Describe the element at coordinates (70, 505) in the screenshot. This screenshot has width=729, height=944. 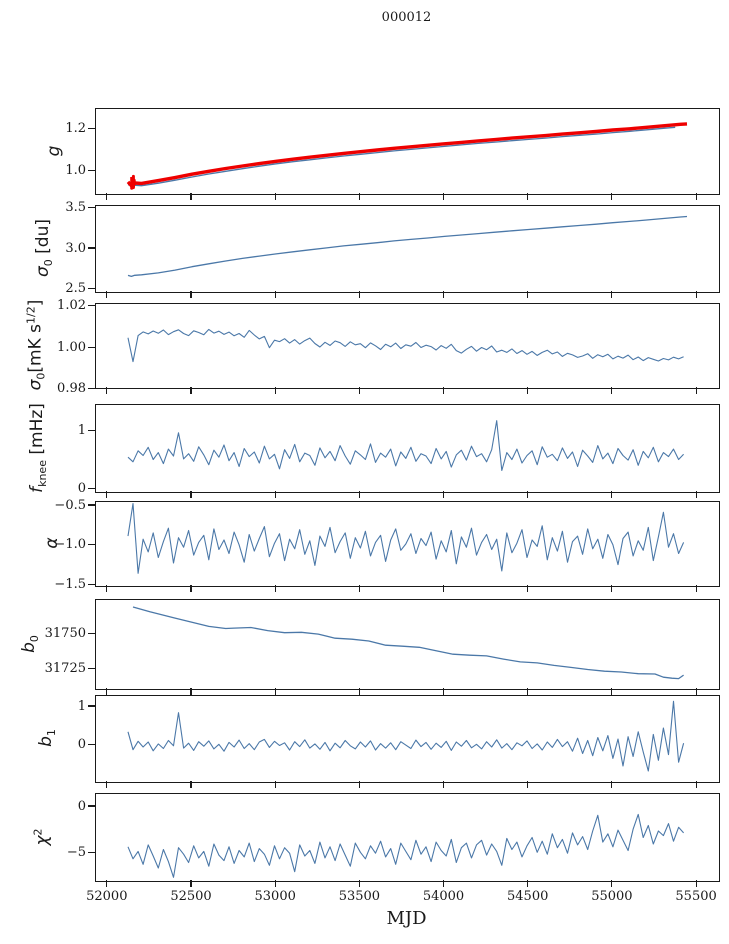
I see `y-tick-label: −0.5` at that location.